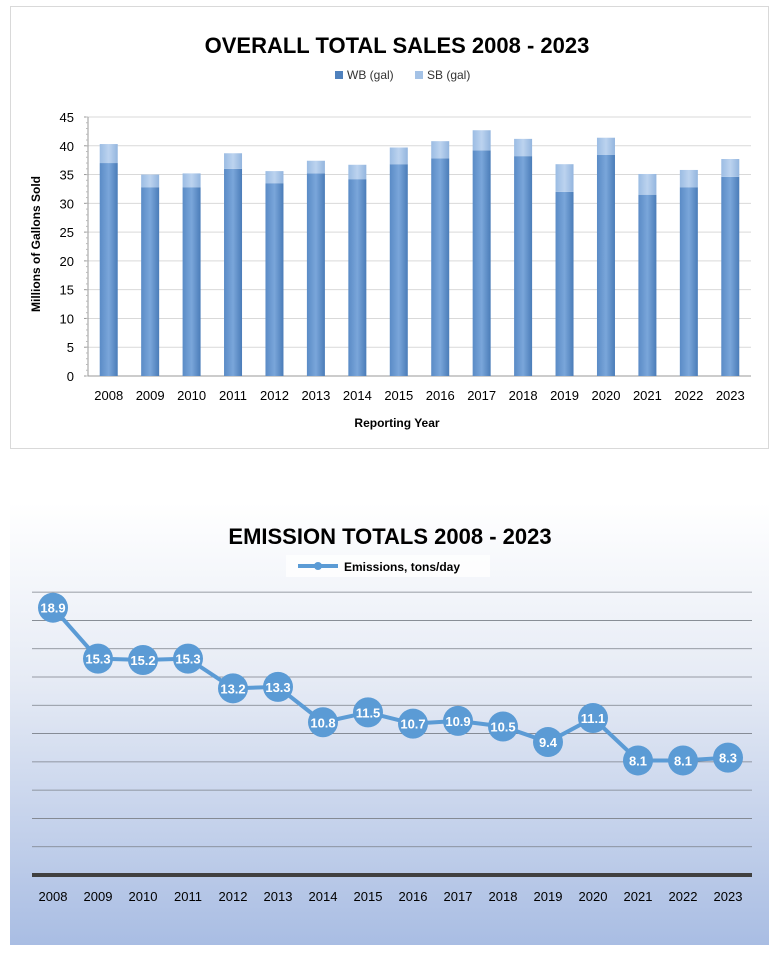 The height and width of the screenshot is (955, 781). What do you see at coordinates (605, 265) in the screenshot?
I see `bar-wb-2020` at bounding box center [605, 265].